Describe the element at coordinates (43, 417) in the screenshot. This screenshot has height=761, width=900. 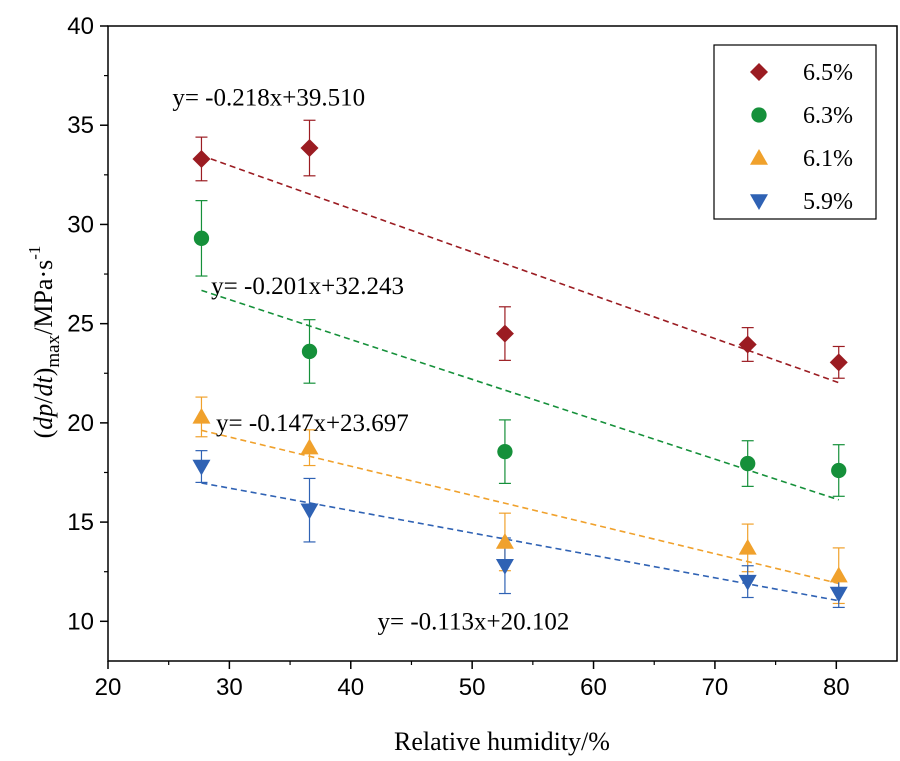
I see `y-axis-title-var: dp` at that location.